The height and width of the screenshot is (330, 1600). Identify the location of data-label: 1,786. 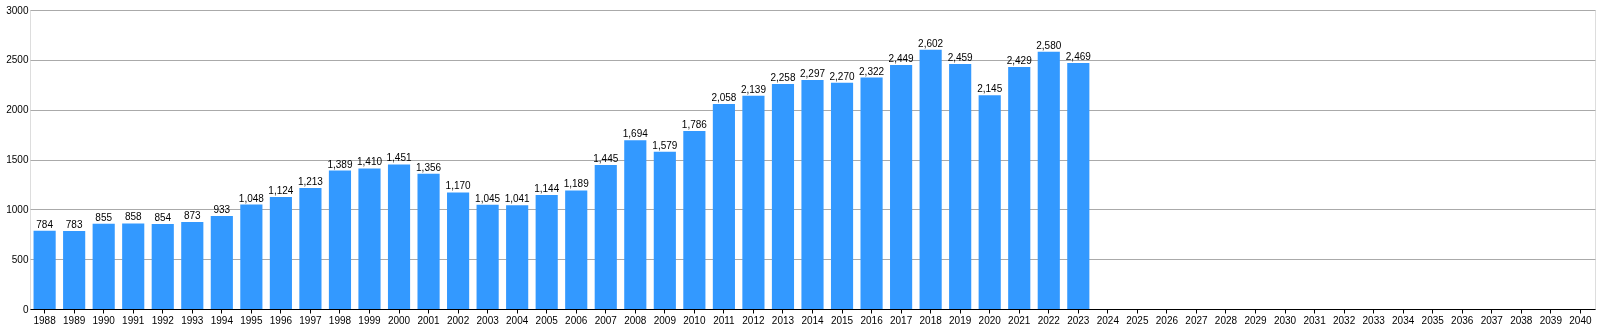
(694, 124).